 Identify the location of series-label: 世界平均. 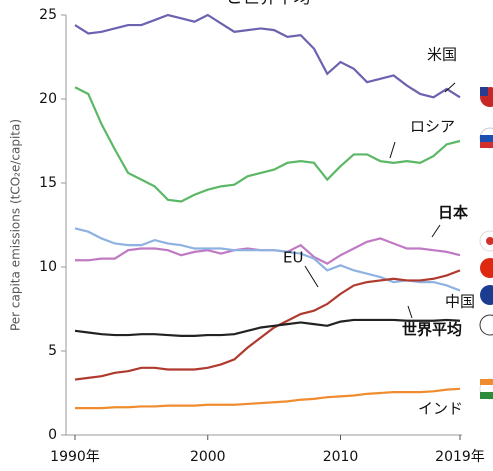
(432, 330).